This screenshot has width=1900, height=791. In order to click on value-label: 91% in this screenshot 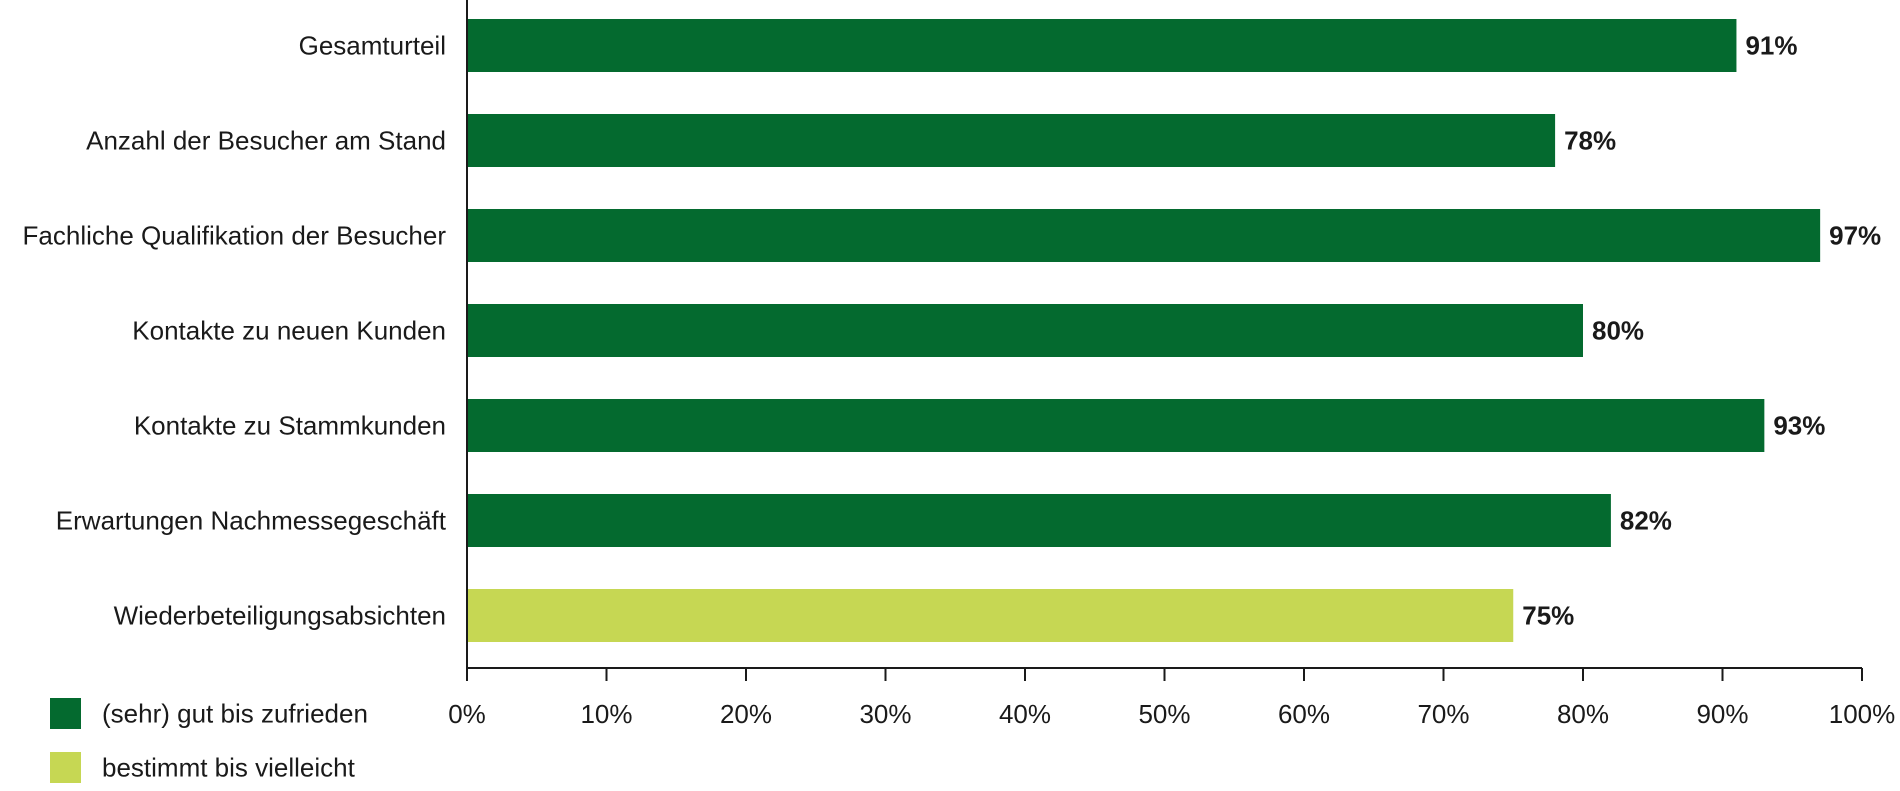, I will do `click(1771, 46)`.